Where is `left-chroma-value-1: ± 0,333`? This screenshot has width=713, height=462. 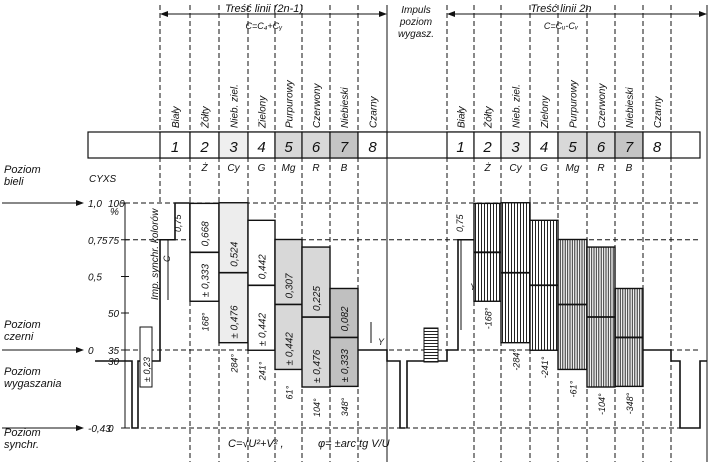
left-chroma-value-1: ± 0,333 is located at coordinates (206, 281).